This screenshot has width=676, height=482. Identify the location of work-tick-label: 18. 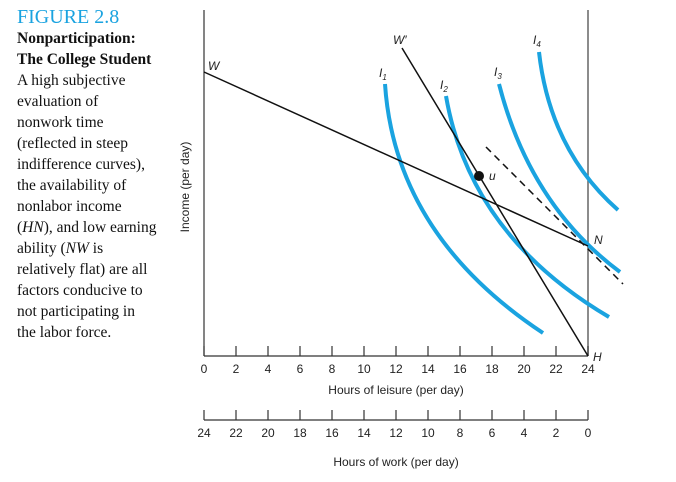
(300, 433).